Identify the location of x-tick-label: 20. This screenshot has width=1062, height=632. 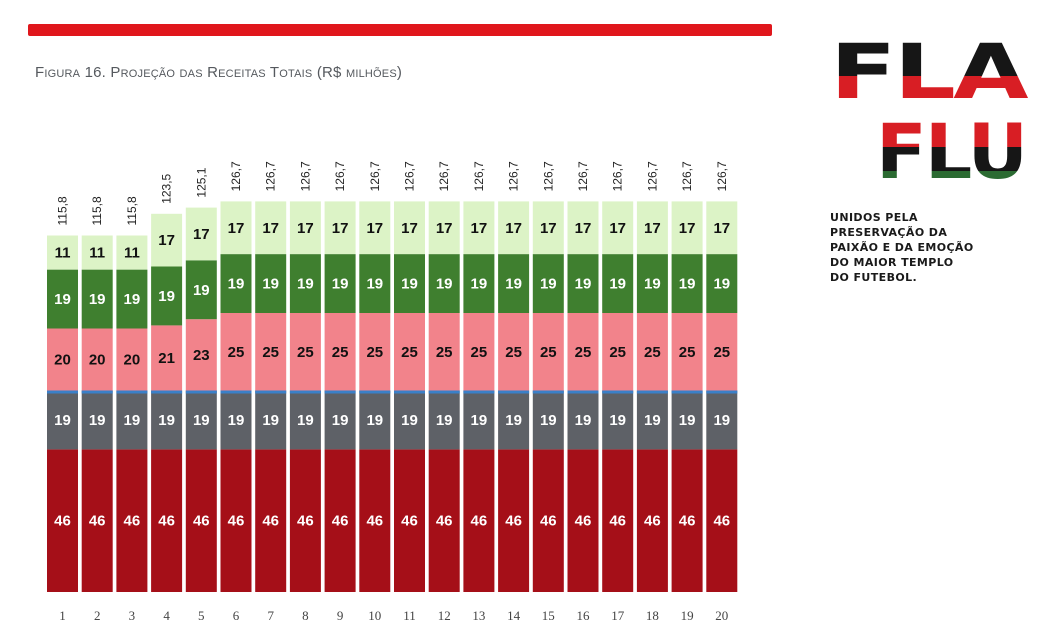
(721, 615).